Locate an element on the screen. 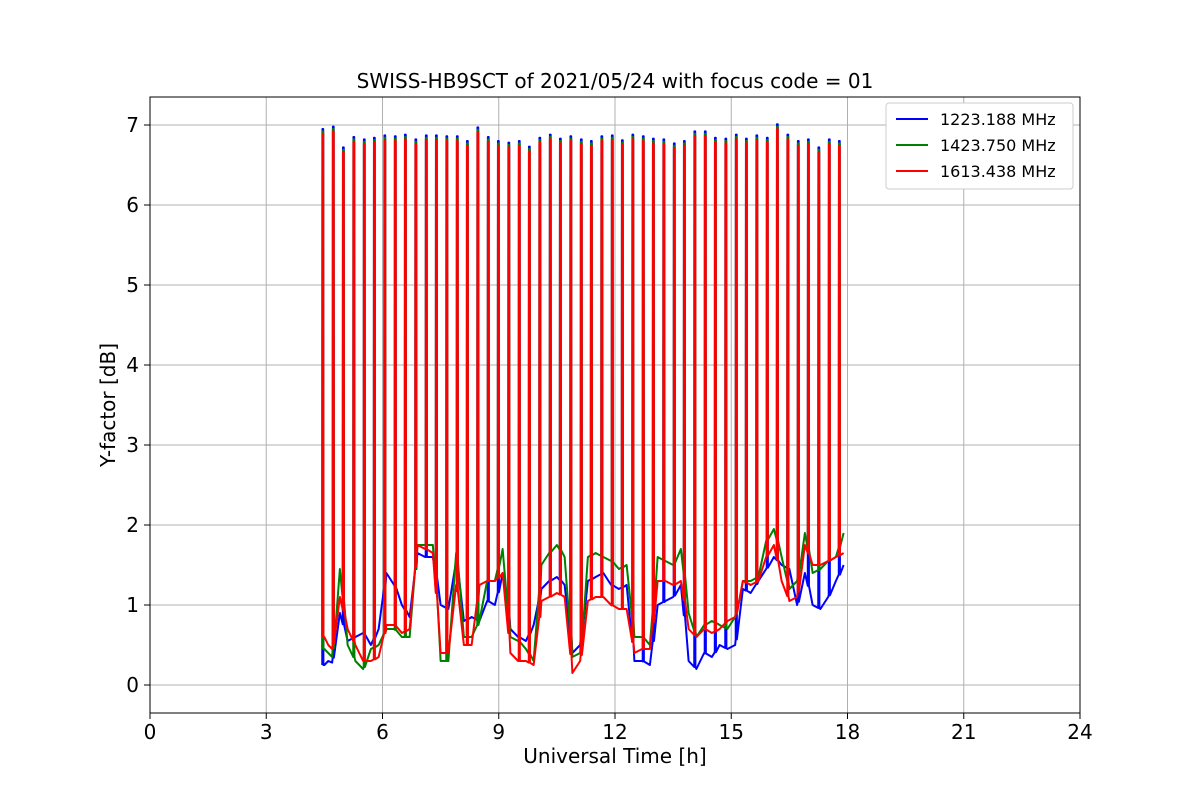  y-tick-label: 7 is located at coordinates (132, 125).